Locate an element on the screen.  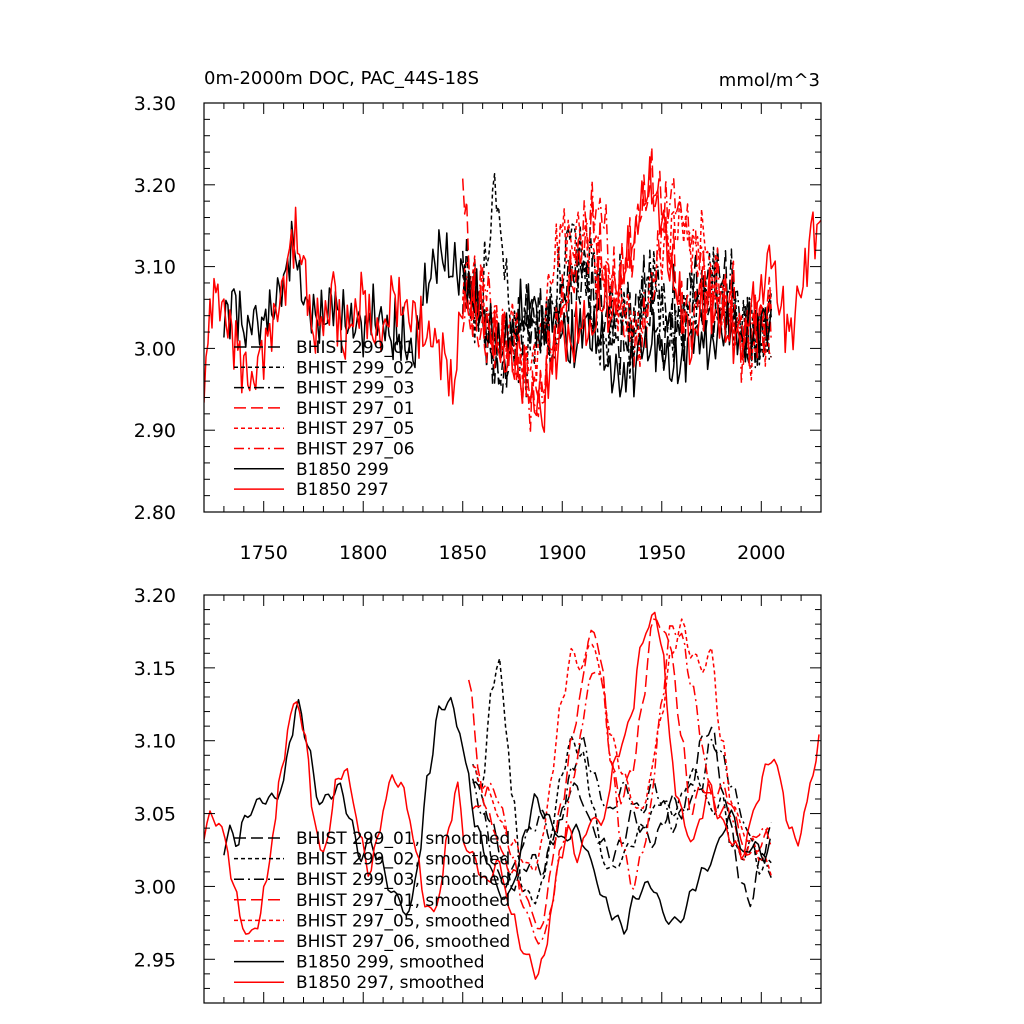
legend-label: BHIST 297_05, smoothed is located at coordinates (403, 921).